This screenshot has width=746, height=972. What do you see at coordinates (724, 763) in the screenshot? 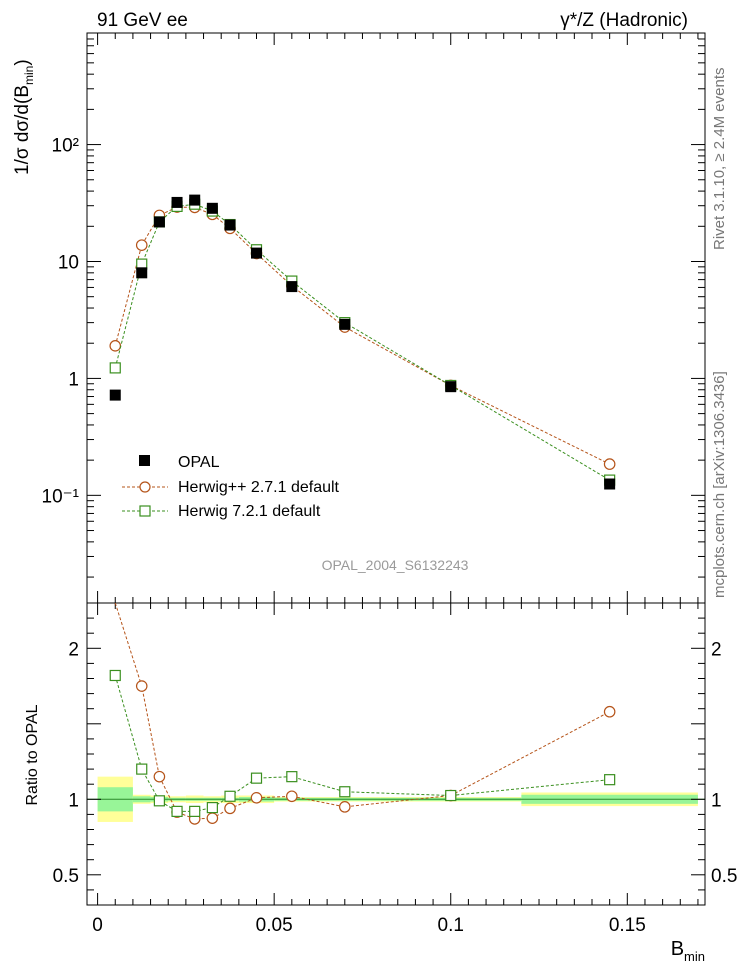
I see `ratio-y-tick-labels-right: 0.5 1 2` at bounding box center [724, 763].